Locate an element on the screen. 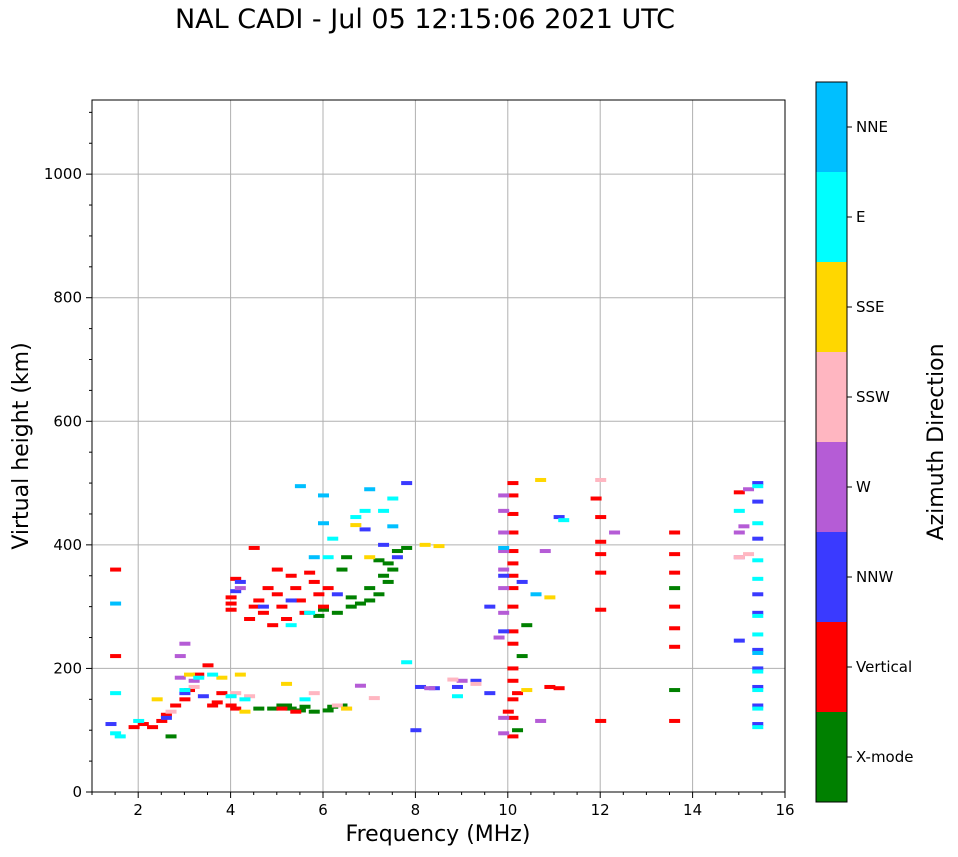 Image resolution: width=958 pixels, height=857 pixels. y-tick-label: 0 is located at coordinates (77, 792).